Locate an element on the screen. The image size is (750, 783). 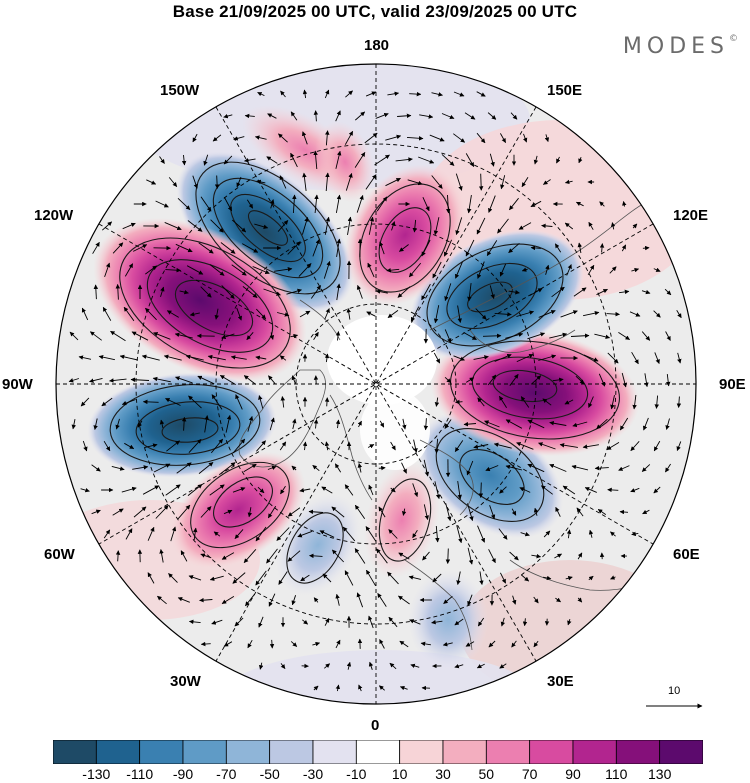
lon-label-90e: 90E is located at coordinates (732, 384).